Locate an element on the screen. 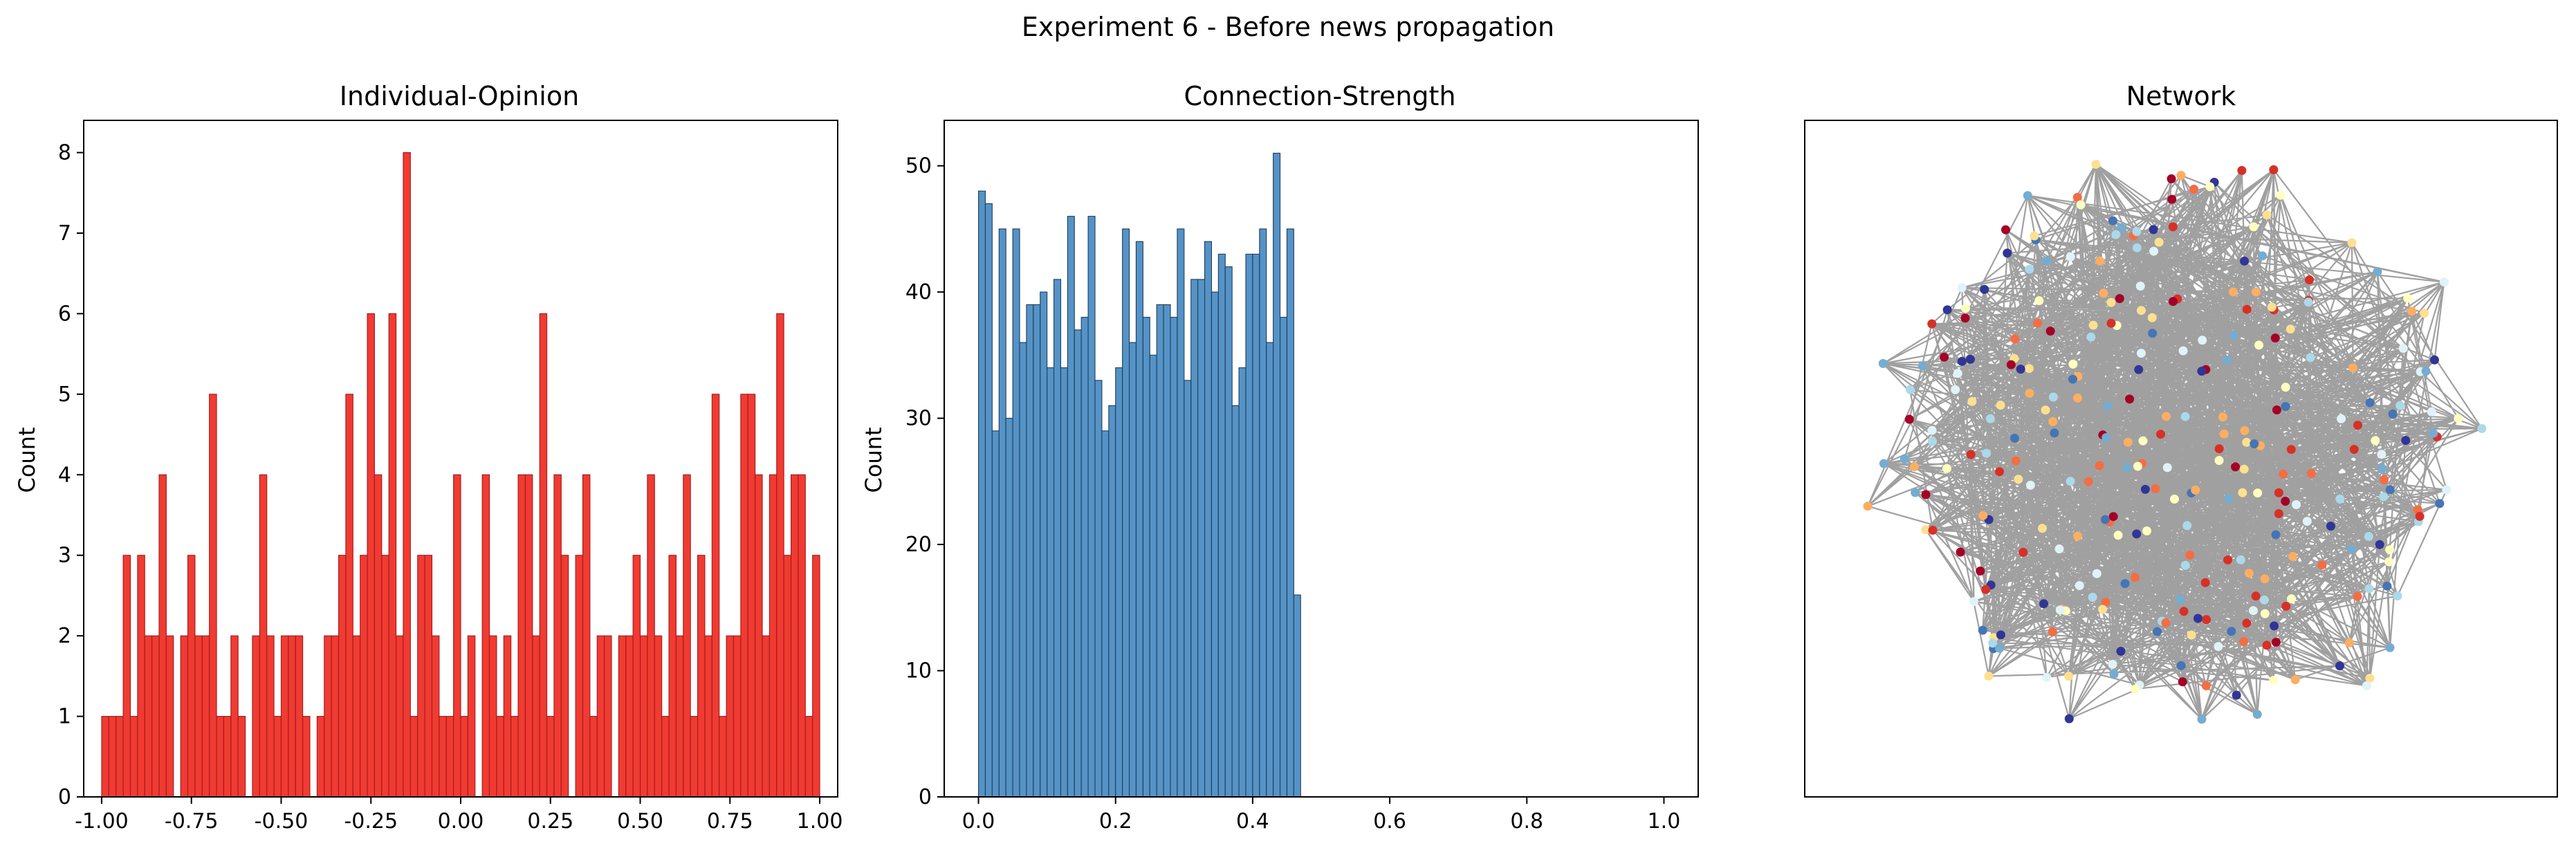  y-tick-label: 6 is located at coordinates (64, 314).